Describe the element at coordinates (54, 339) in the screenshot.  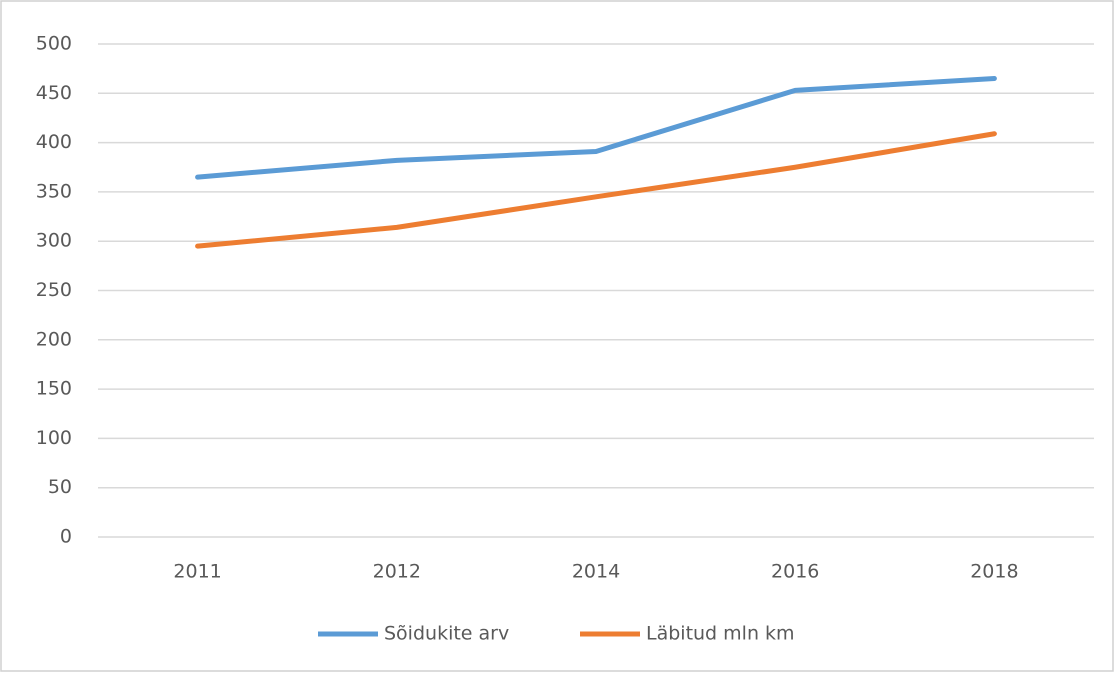
I see `y-tick-label: 200` at that location.